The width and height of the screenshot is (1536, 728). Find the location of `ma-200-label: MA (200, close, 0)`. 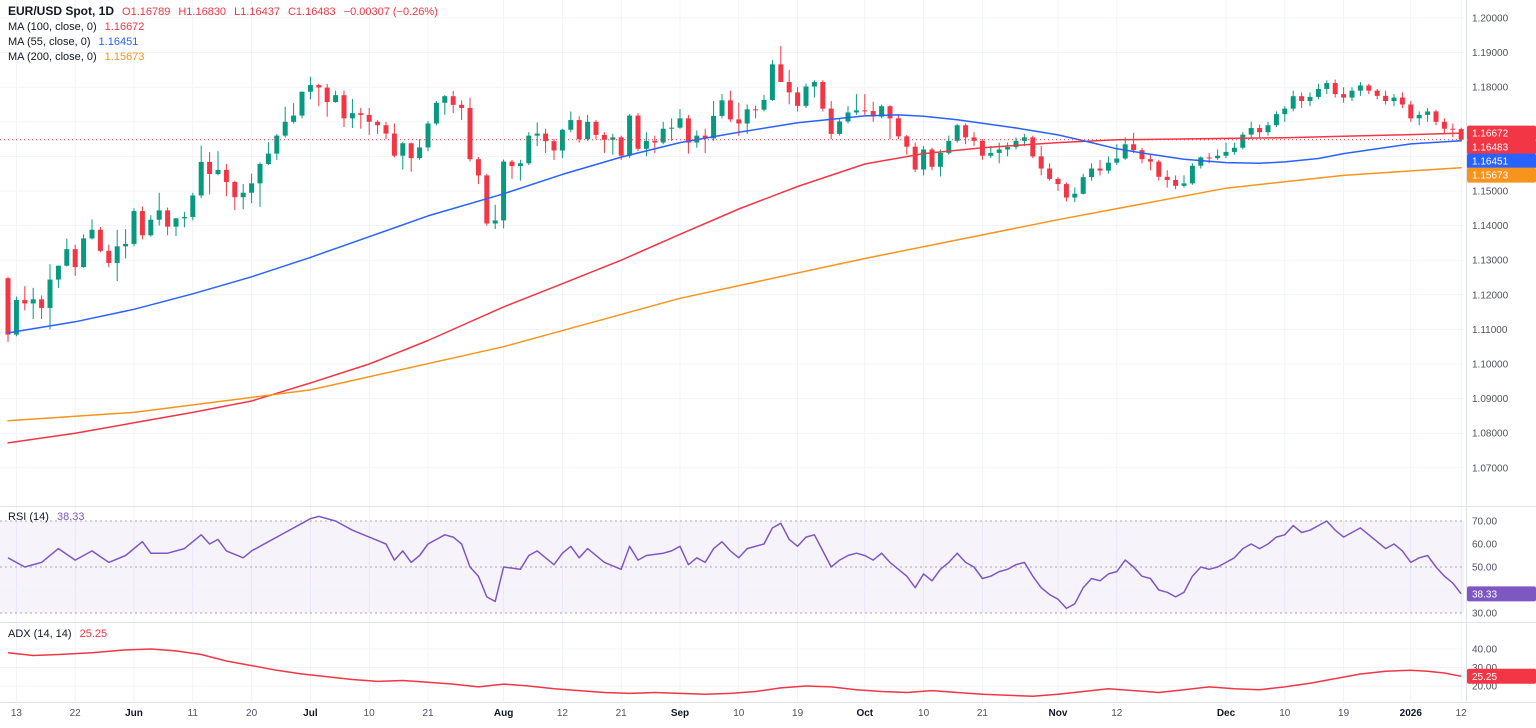

ma-200-label: MA (200, close, 0) is located at coordinates (52, 57).